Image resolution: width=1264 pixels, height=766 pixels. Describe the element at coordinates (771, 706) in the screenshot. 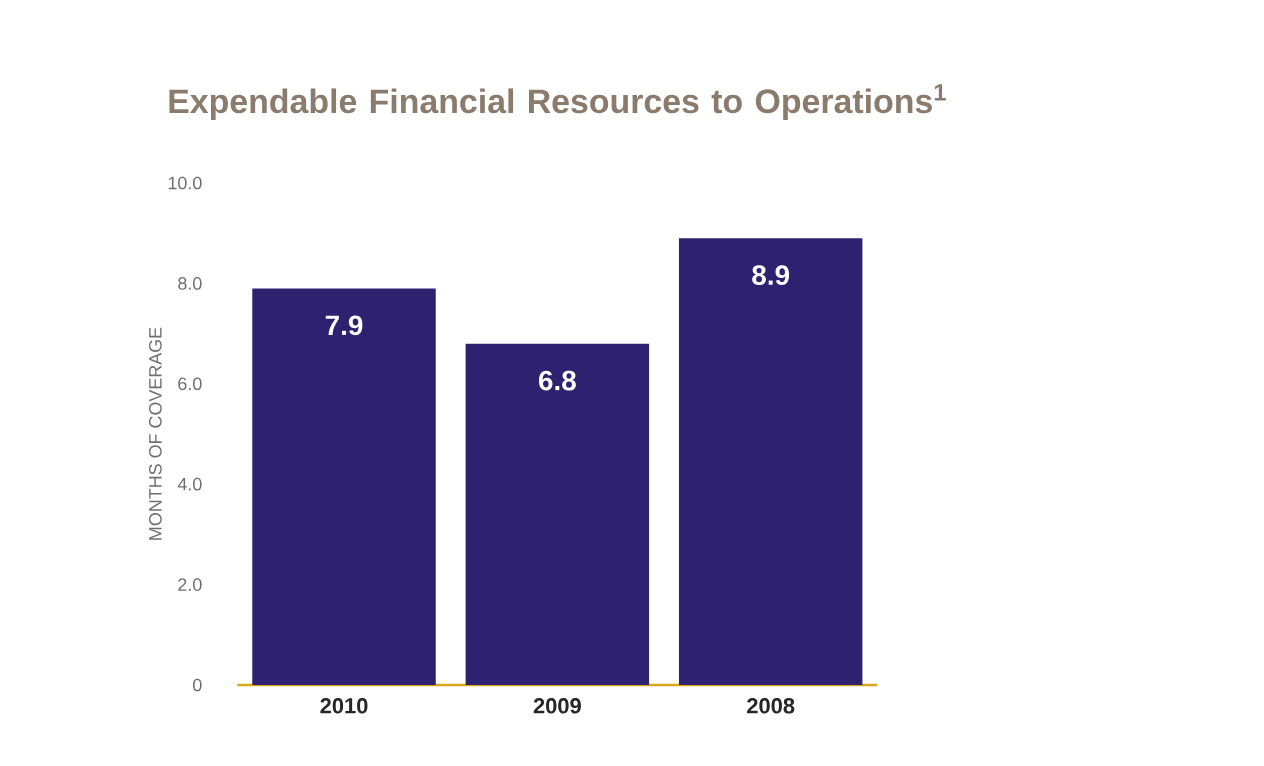

I see `x-tick-label: 2008` at that location.